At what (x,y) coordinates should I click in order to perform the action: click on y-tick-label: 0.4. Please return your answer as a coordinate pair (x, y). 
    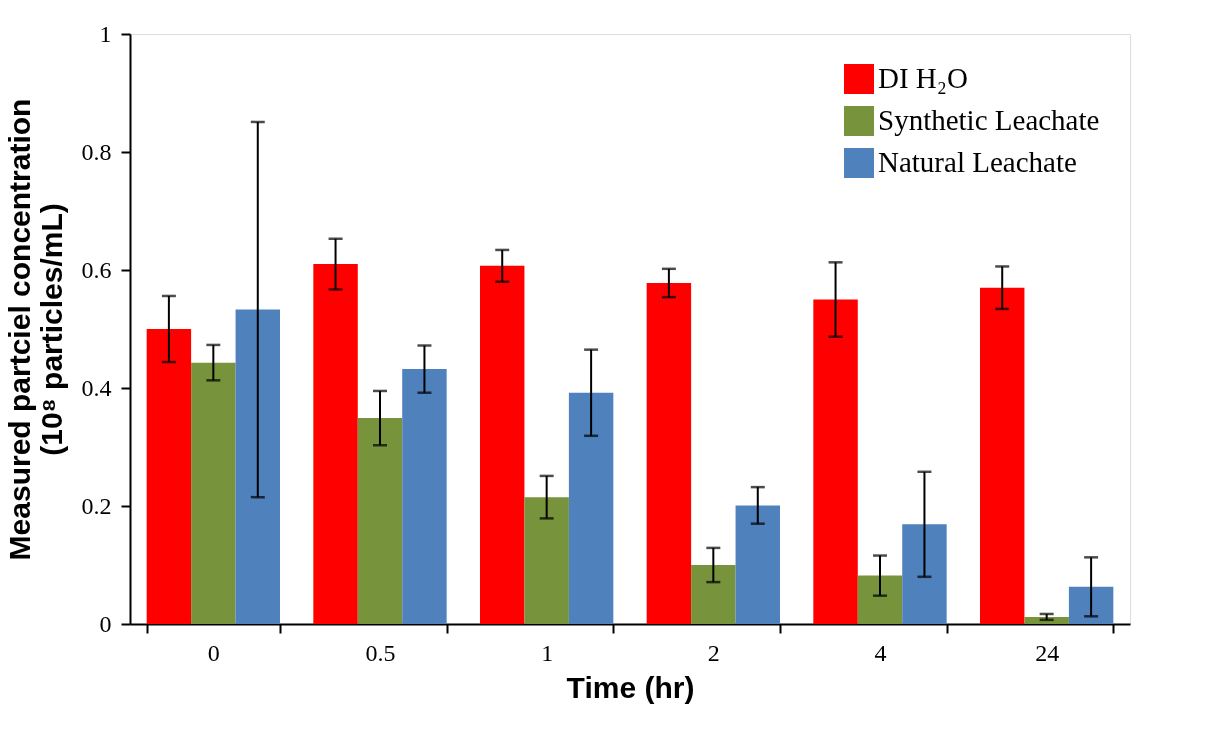
    Looking at the image, I should click on (96, 387).